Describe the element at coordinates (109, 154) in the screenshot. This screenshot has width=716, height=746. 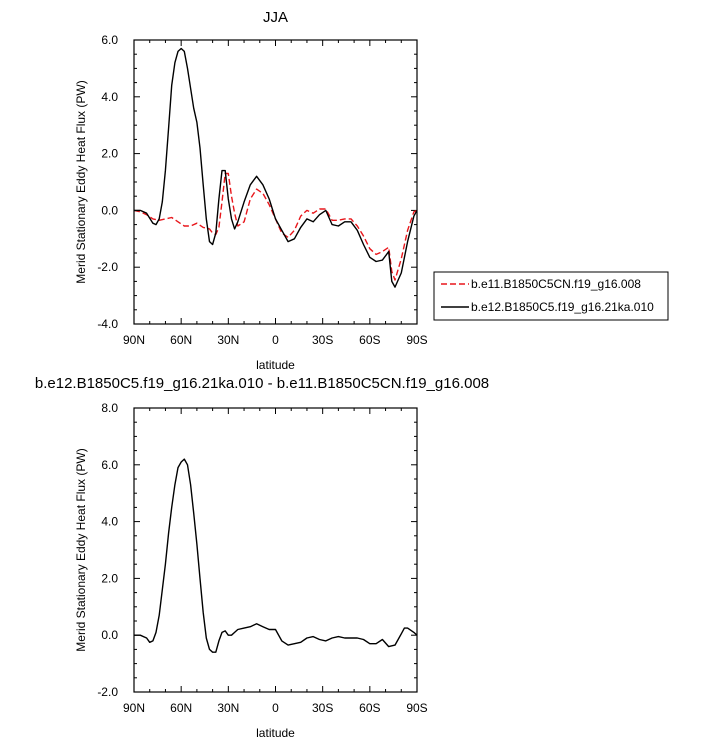
I see `top-y-tick-label: 2.0` at that location.